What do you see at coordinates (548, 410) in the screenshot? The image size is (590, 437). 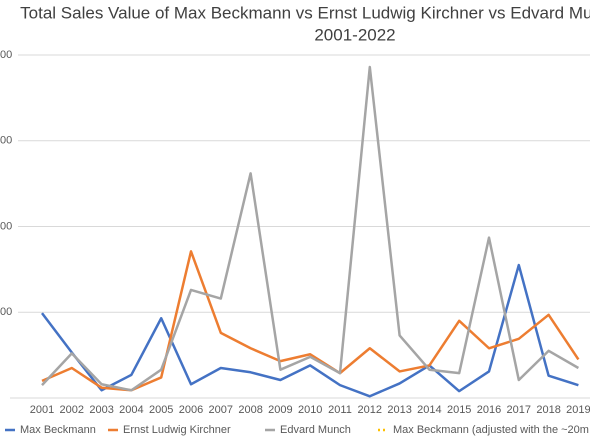 I see `x-tick-label: 2018` at bounding box center [548, 410].